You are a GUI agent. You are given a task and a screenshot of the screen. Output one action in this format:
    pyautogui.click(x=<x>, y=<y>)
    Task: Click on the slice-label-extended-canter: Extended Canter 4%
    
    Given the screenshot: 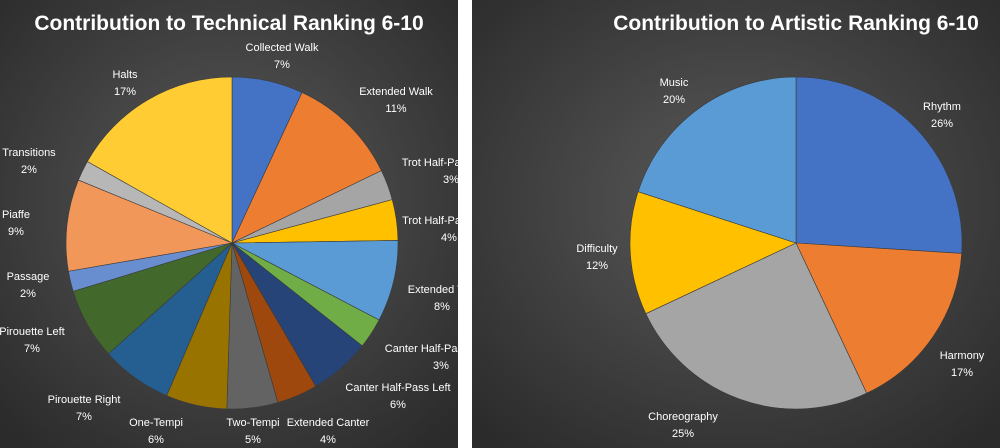 What is the action you would take?
    pyautogui.click(x=328, y=431)
    